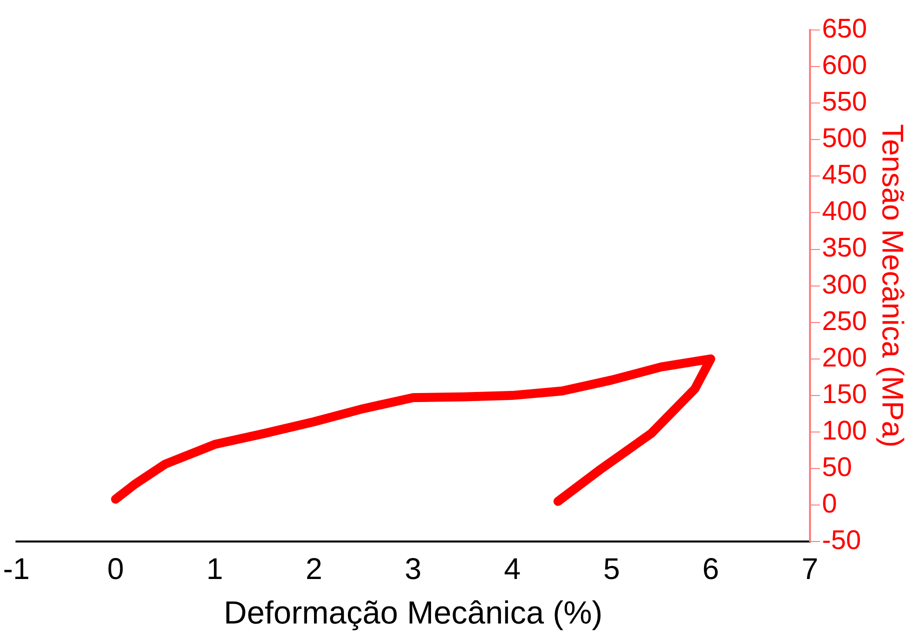 Image resolution: width=918 pixels, height=643 pixels. Describe the element at coordinates (845, 357) in the screenshot. I see `y-tick-label: 200` at that location.